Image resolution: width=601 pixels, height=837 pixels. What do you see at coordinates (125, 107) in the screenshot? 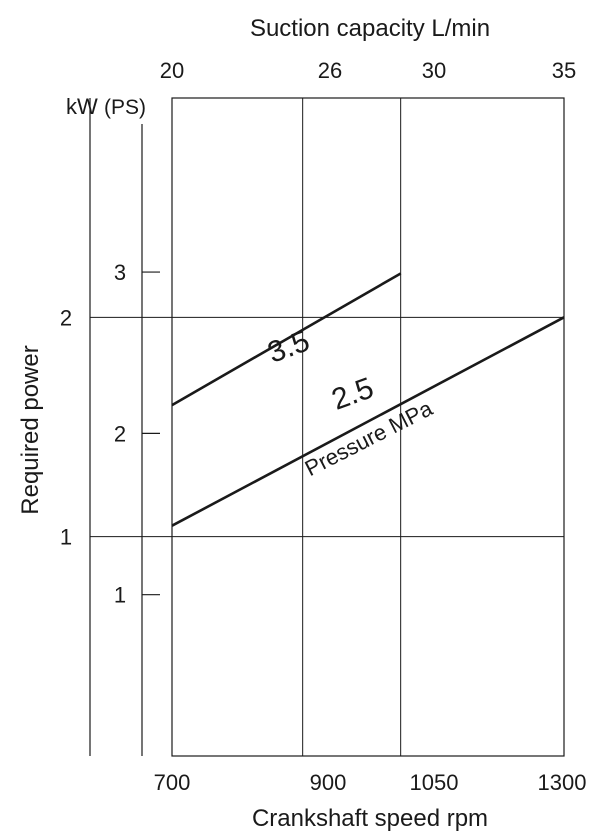
I see `ps-unit-label: (PS)` at bounding box center [125, 107].